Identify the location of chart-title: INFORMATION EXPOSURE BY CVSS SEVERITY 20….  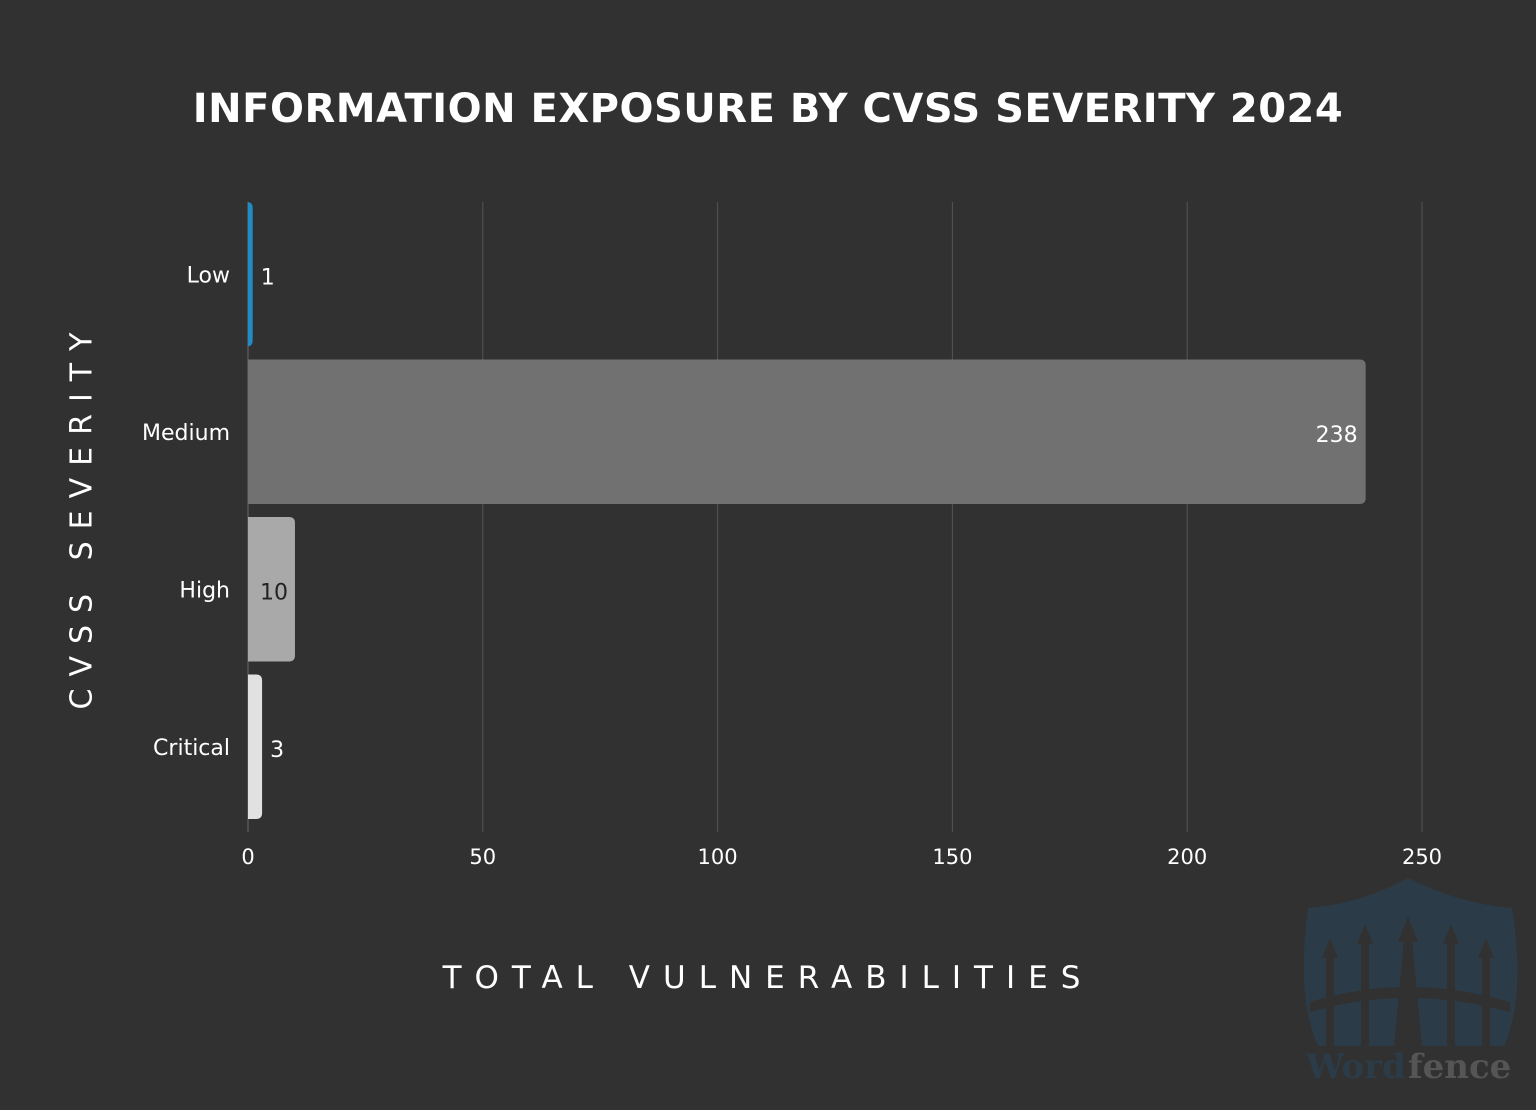
(768, 109).